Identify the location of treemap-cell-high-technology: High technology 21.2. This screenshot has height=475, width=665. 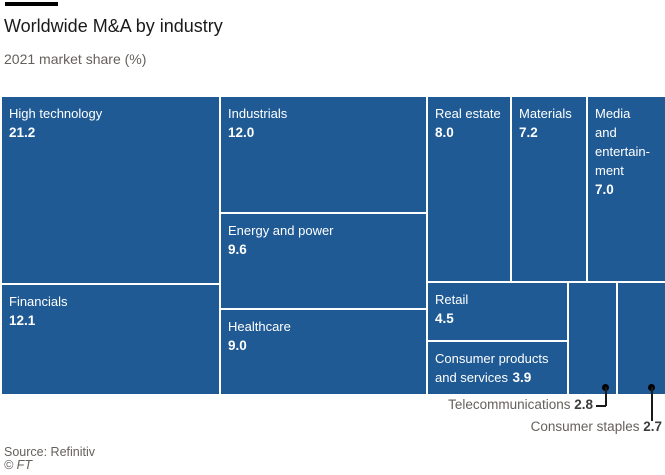
(110, 190).